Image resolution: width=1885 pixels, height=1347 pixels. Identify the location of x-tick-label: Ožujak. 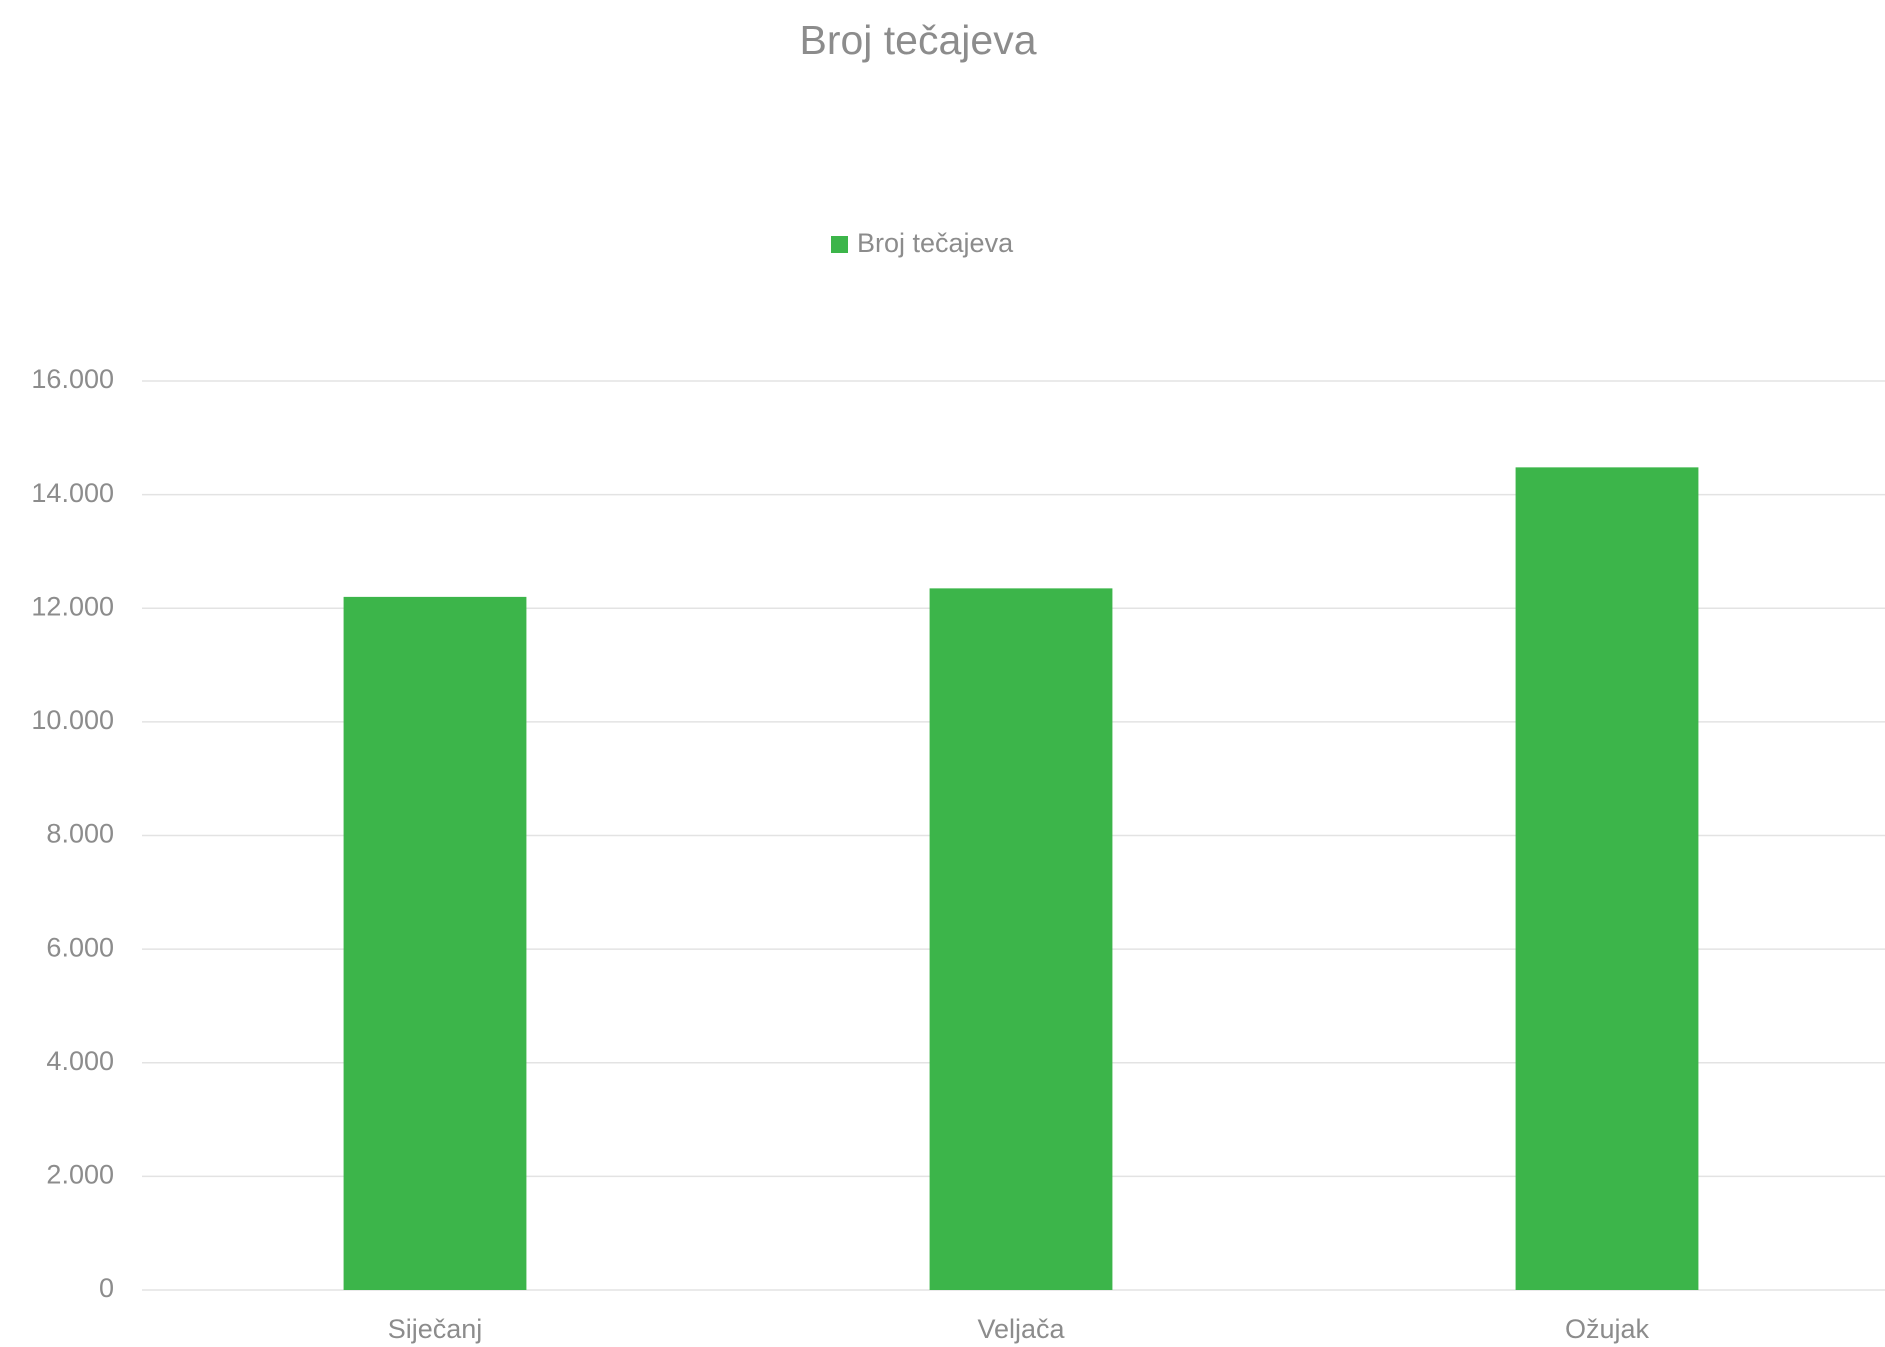
(1607, 1329).